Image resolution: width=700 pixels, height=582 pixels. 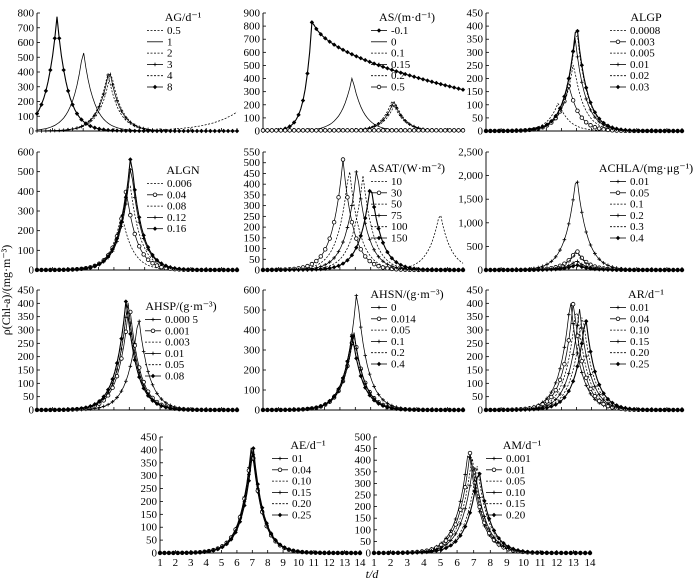 I want to click on x-tick-label: 4, so click(x=424, y=563).